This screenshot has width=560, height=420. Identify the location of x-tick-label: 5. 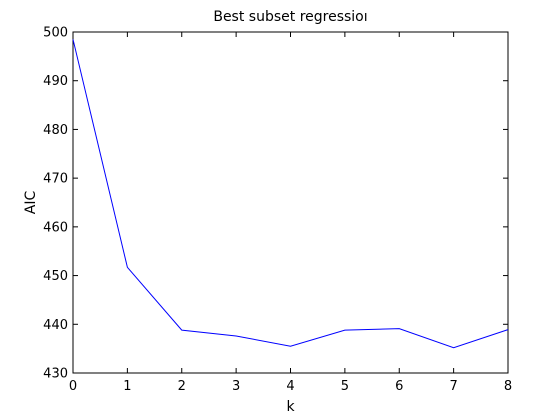
(345, 386).